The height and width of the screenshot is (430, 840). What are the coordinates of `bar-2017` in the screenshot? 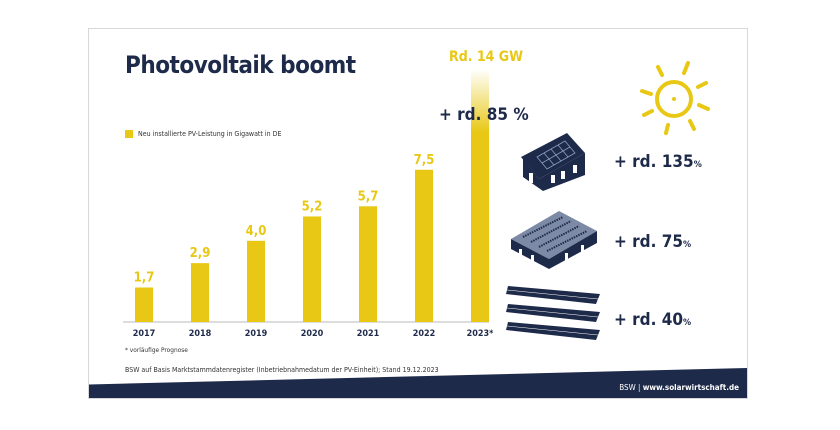 It's located at (144, 304).